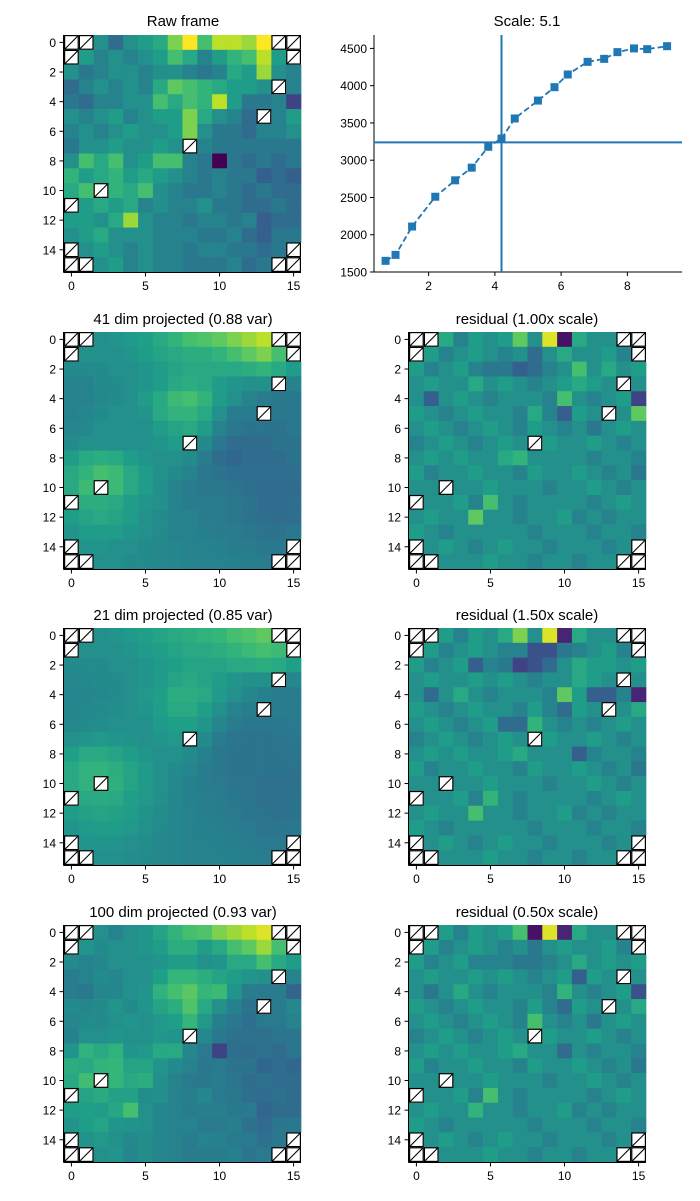 The width and height of the screenshot is (700, 1201). What do you see at coordinates (353, 123) in the screenshot?
I see `y-tick-label: 3500` at bounding box center [353, 123].